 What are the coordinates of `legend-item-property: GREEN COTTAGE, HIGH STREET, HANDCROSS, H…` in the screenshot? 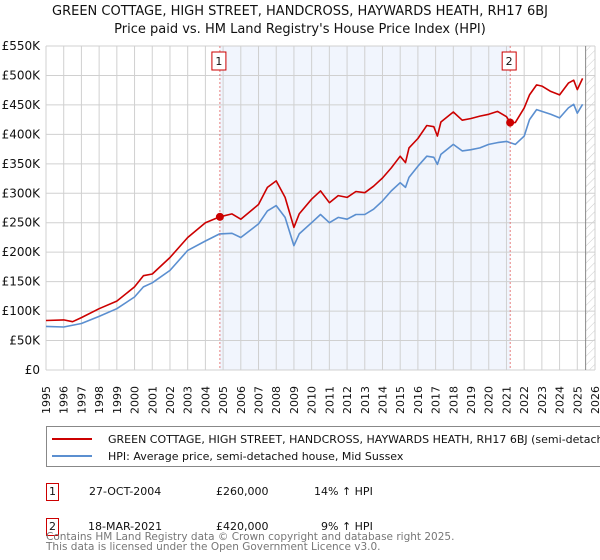 It's located at (326, 439).